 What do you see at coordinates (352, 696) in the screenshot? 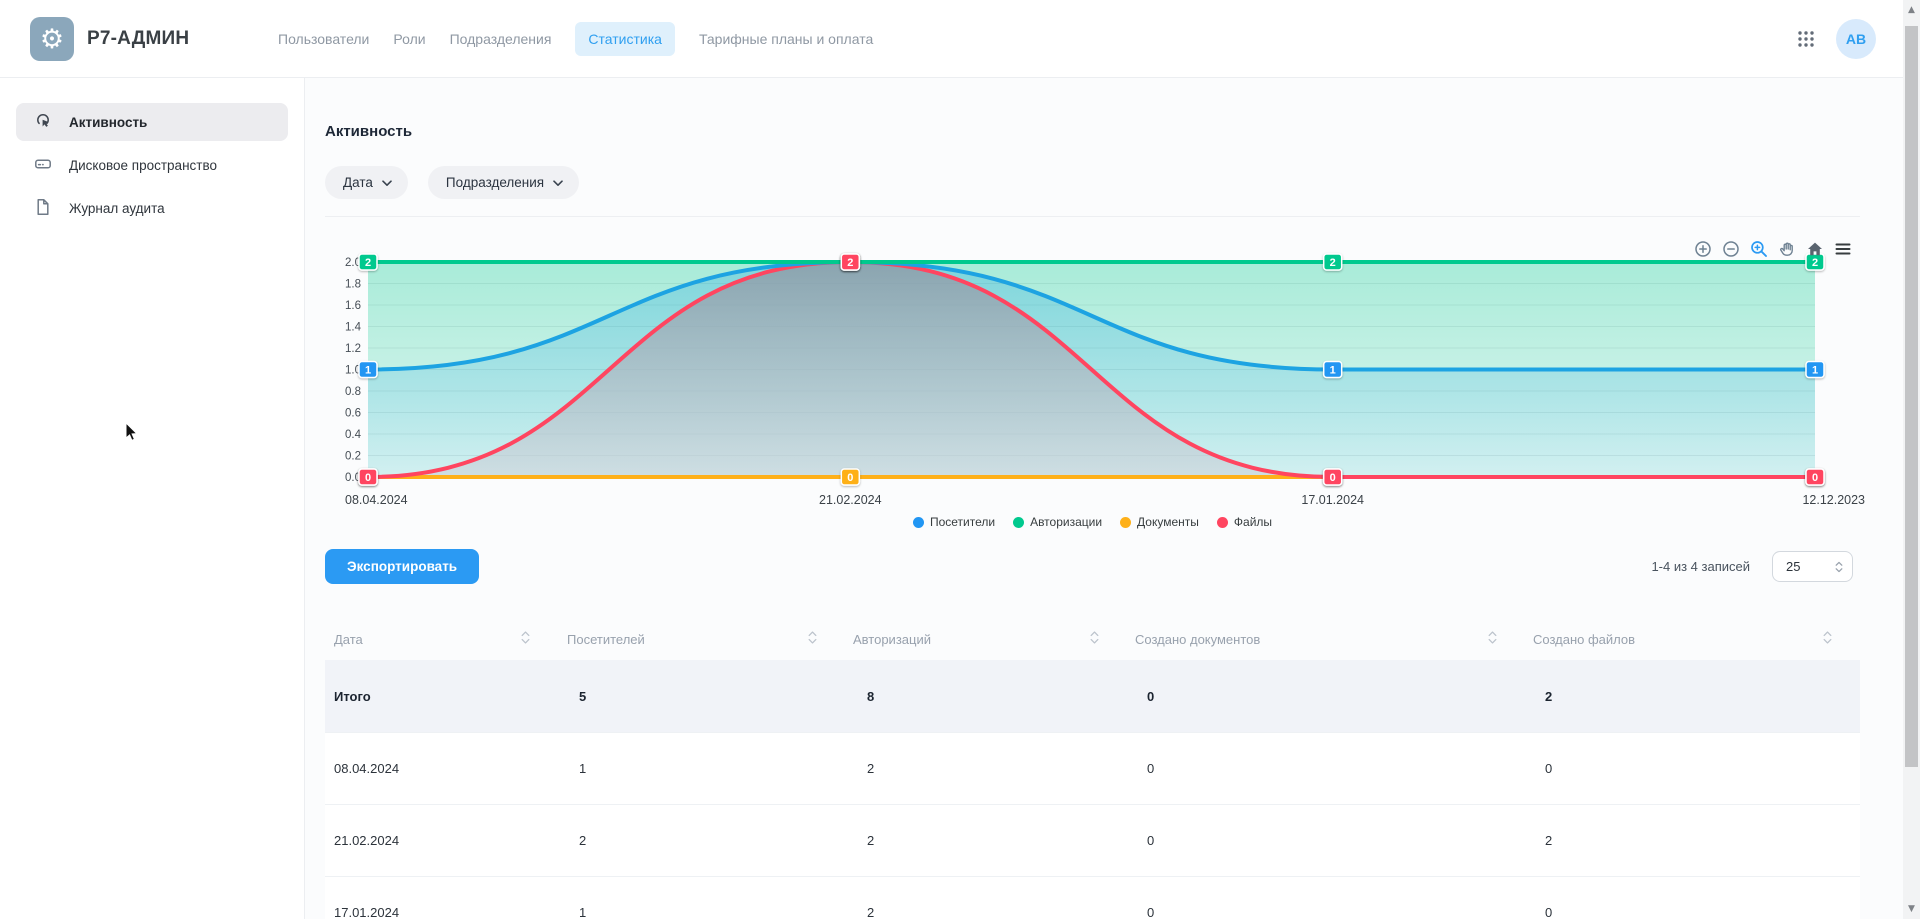
I see `total-cell: Итого` at bounding box center [352, 696].